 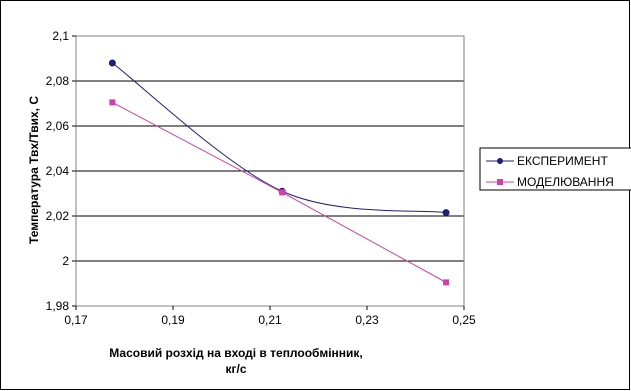 What do you see at coordinates (58, 216) in the screenshot?
I see `y-tick-label: 2,02` at bounding box center [58, 216].